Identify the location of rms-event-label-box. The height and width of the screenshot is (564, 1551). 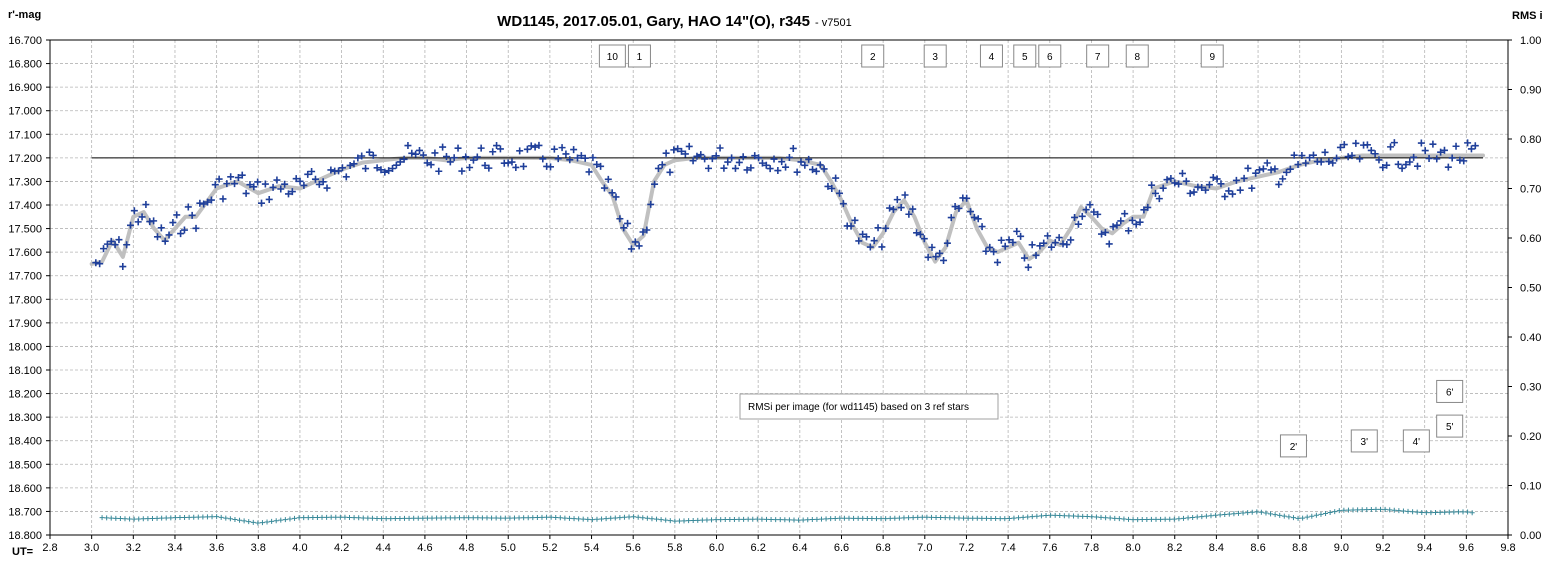
(1450, 426).